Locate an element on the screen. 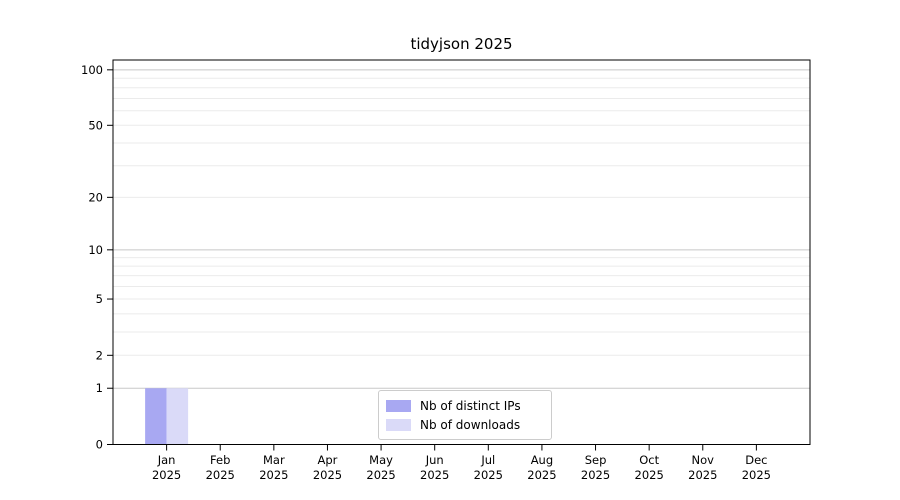 The width and height of the screenshot is (900, 500). x-tick-month: Feb is located at coordinates (220, 460).